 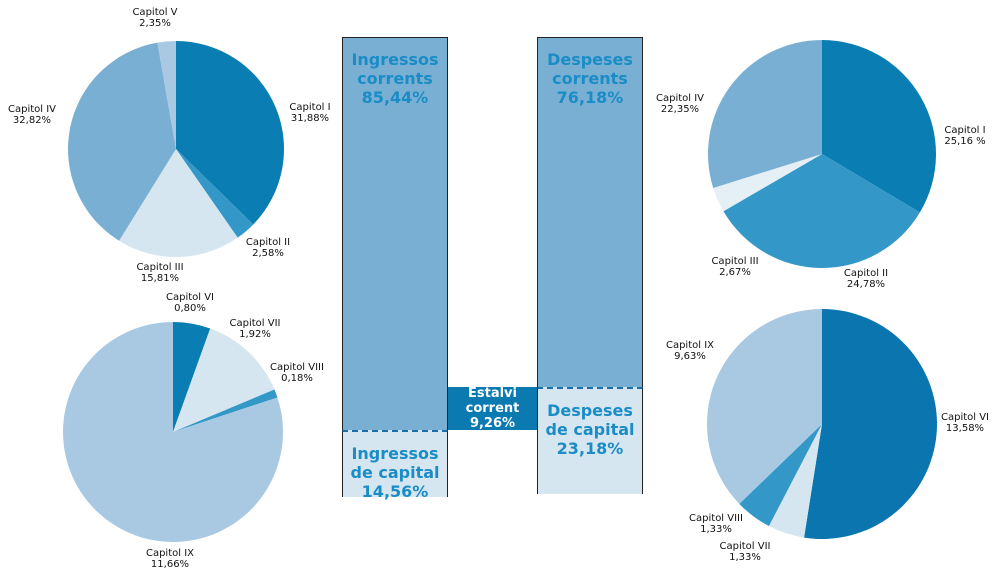 I want to click on slice-value: 1,92%, so click(x=255, y=334).